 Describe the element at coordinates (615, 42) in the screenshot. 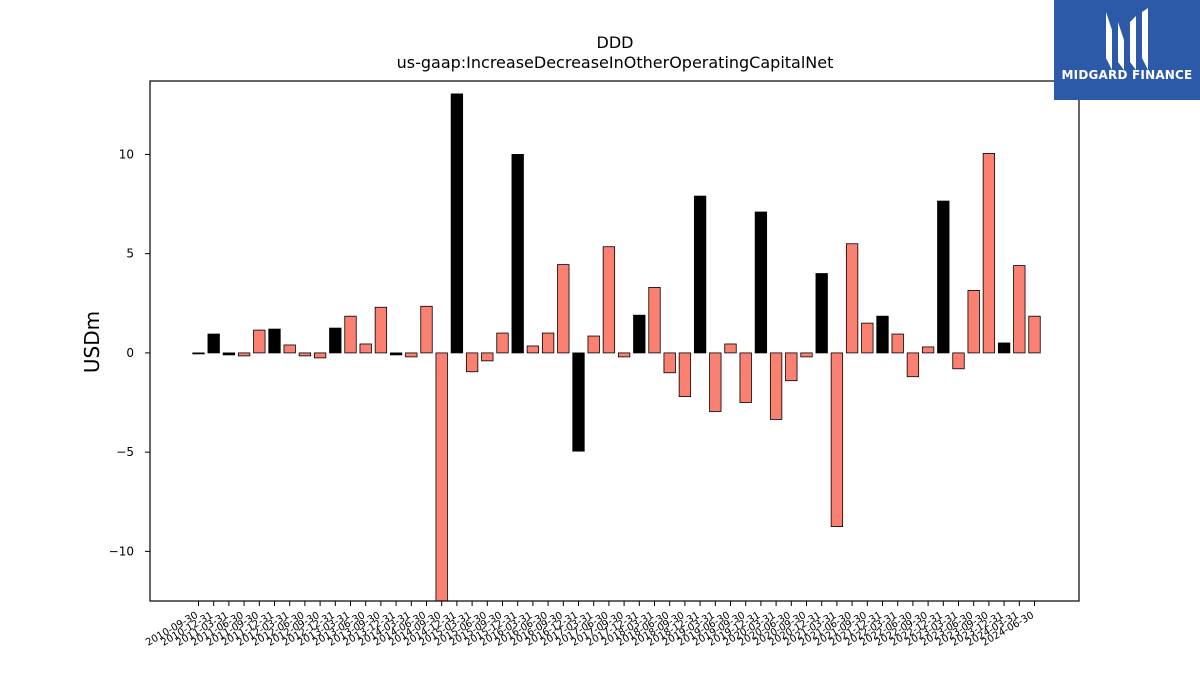

I see `chart-title: DDD` at that location.